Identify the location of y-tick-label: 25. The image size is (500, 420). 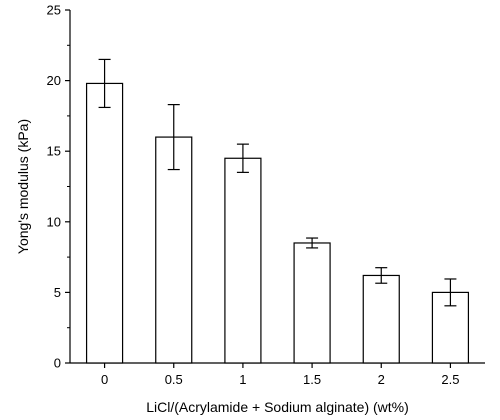
(54, 10).